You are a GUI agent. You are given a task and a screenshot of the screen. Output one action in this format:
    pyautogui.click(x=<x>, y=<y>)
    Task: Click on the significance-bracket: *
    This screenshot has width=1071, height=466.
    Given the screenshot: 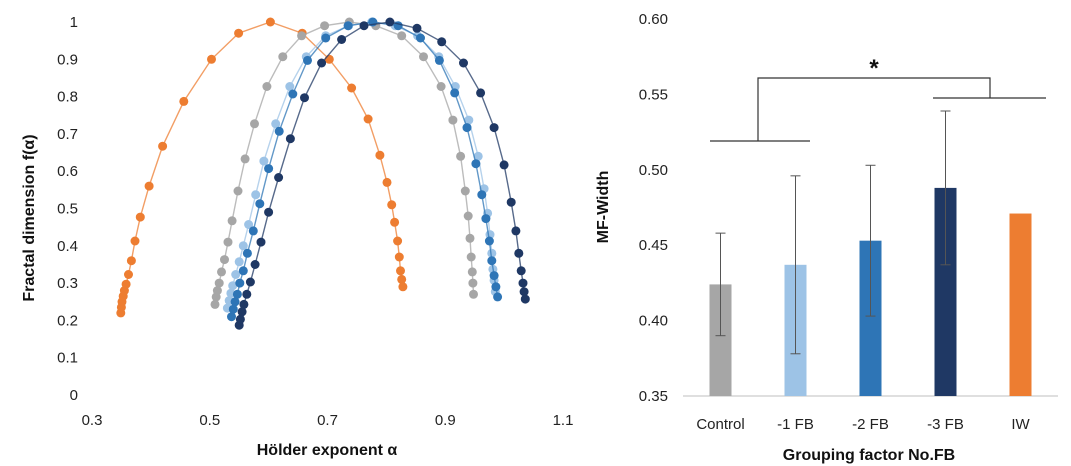 What is the action you would take?
    pyautogui.click(x=878, y=98)
    